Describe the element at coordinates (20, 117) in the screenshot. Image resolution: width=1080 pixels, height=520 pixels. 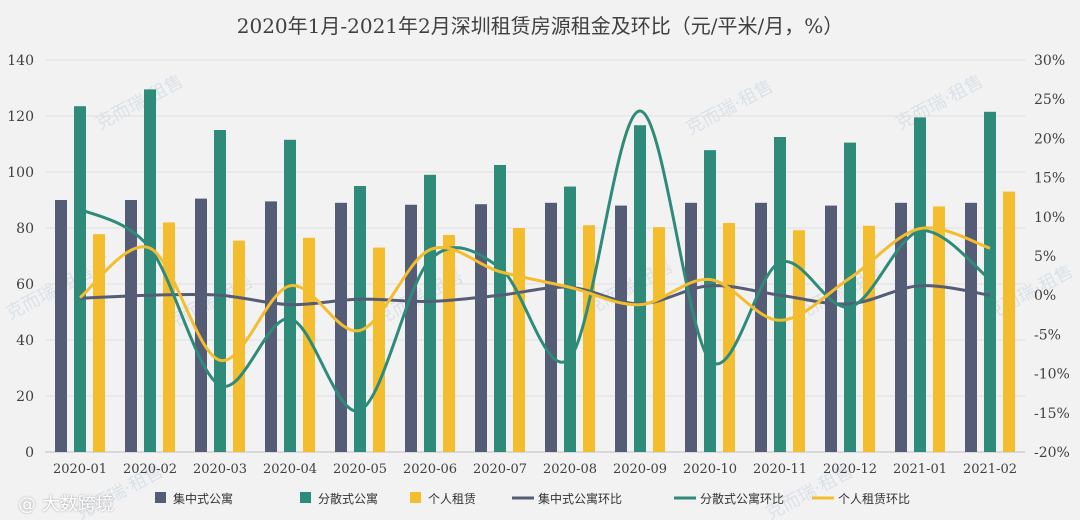
I see `y-tick-label: 120` at that location.